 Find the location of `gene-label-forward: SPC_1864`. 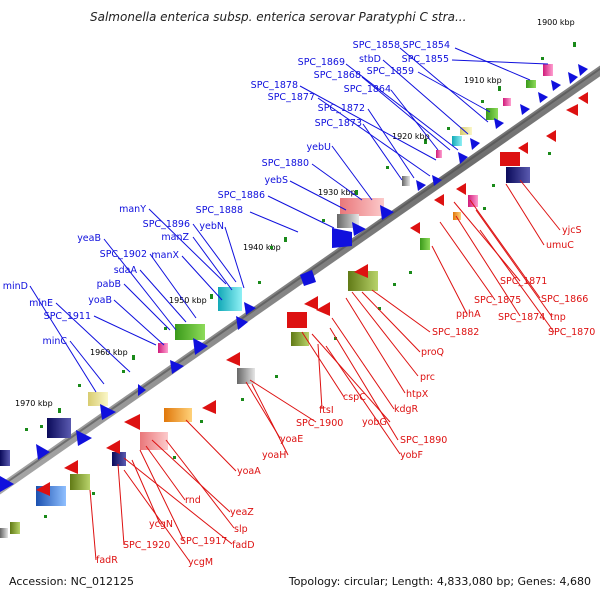

gene-label-forward: SPC_1864 is located at coordinates (367, 89).